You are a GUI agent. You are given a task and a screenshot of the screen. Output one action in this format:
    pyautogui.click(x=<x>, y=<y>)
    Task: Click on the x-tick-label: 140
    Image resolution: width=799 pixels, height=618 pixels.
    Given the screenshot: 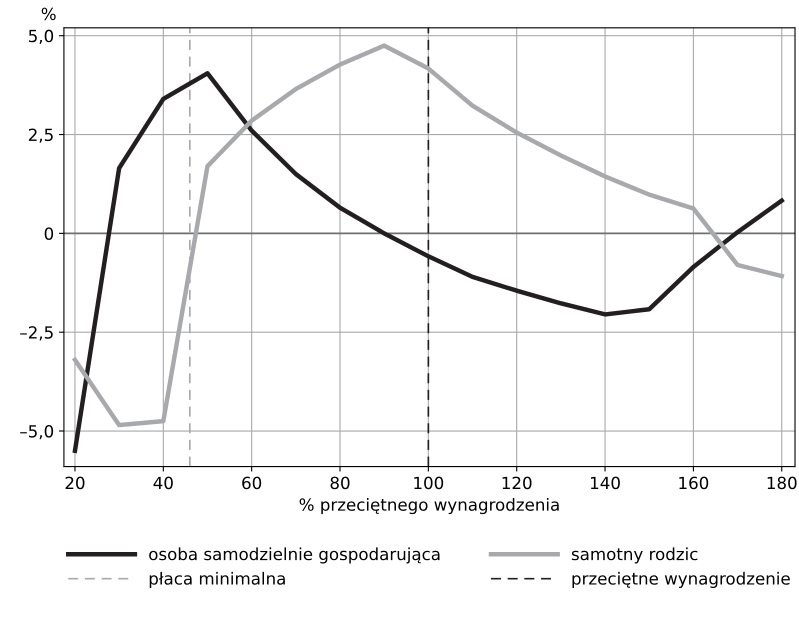 What is the action you would take?
    pyautogui.click(x=605, y=483)
    